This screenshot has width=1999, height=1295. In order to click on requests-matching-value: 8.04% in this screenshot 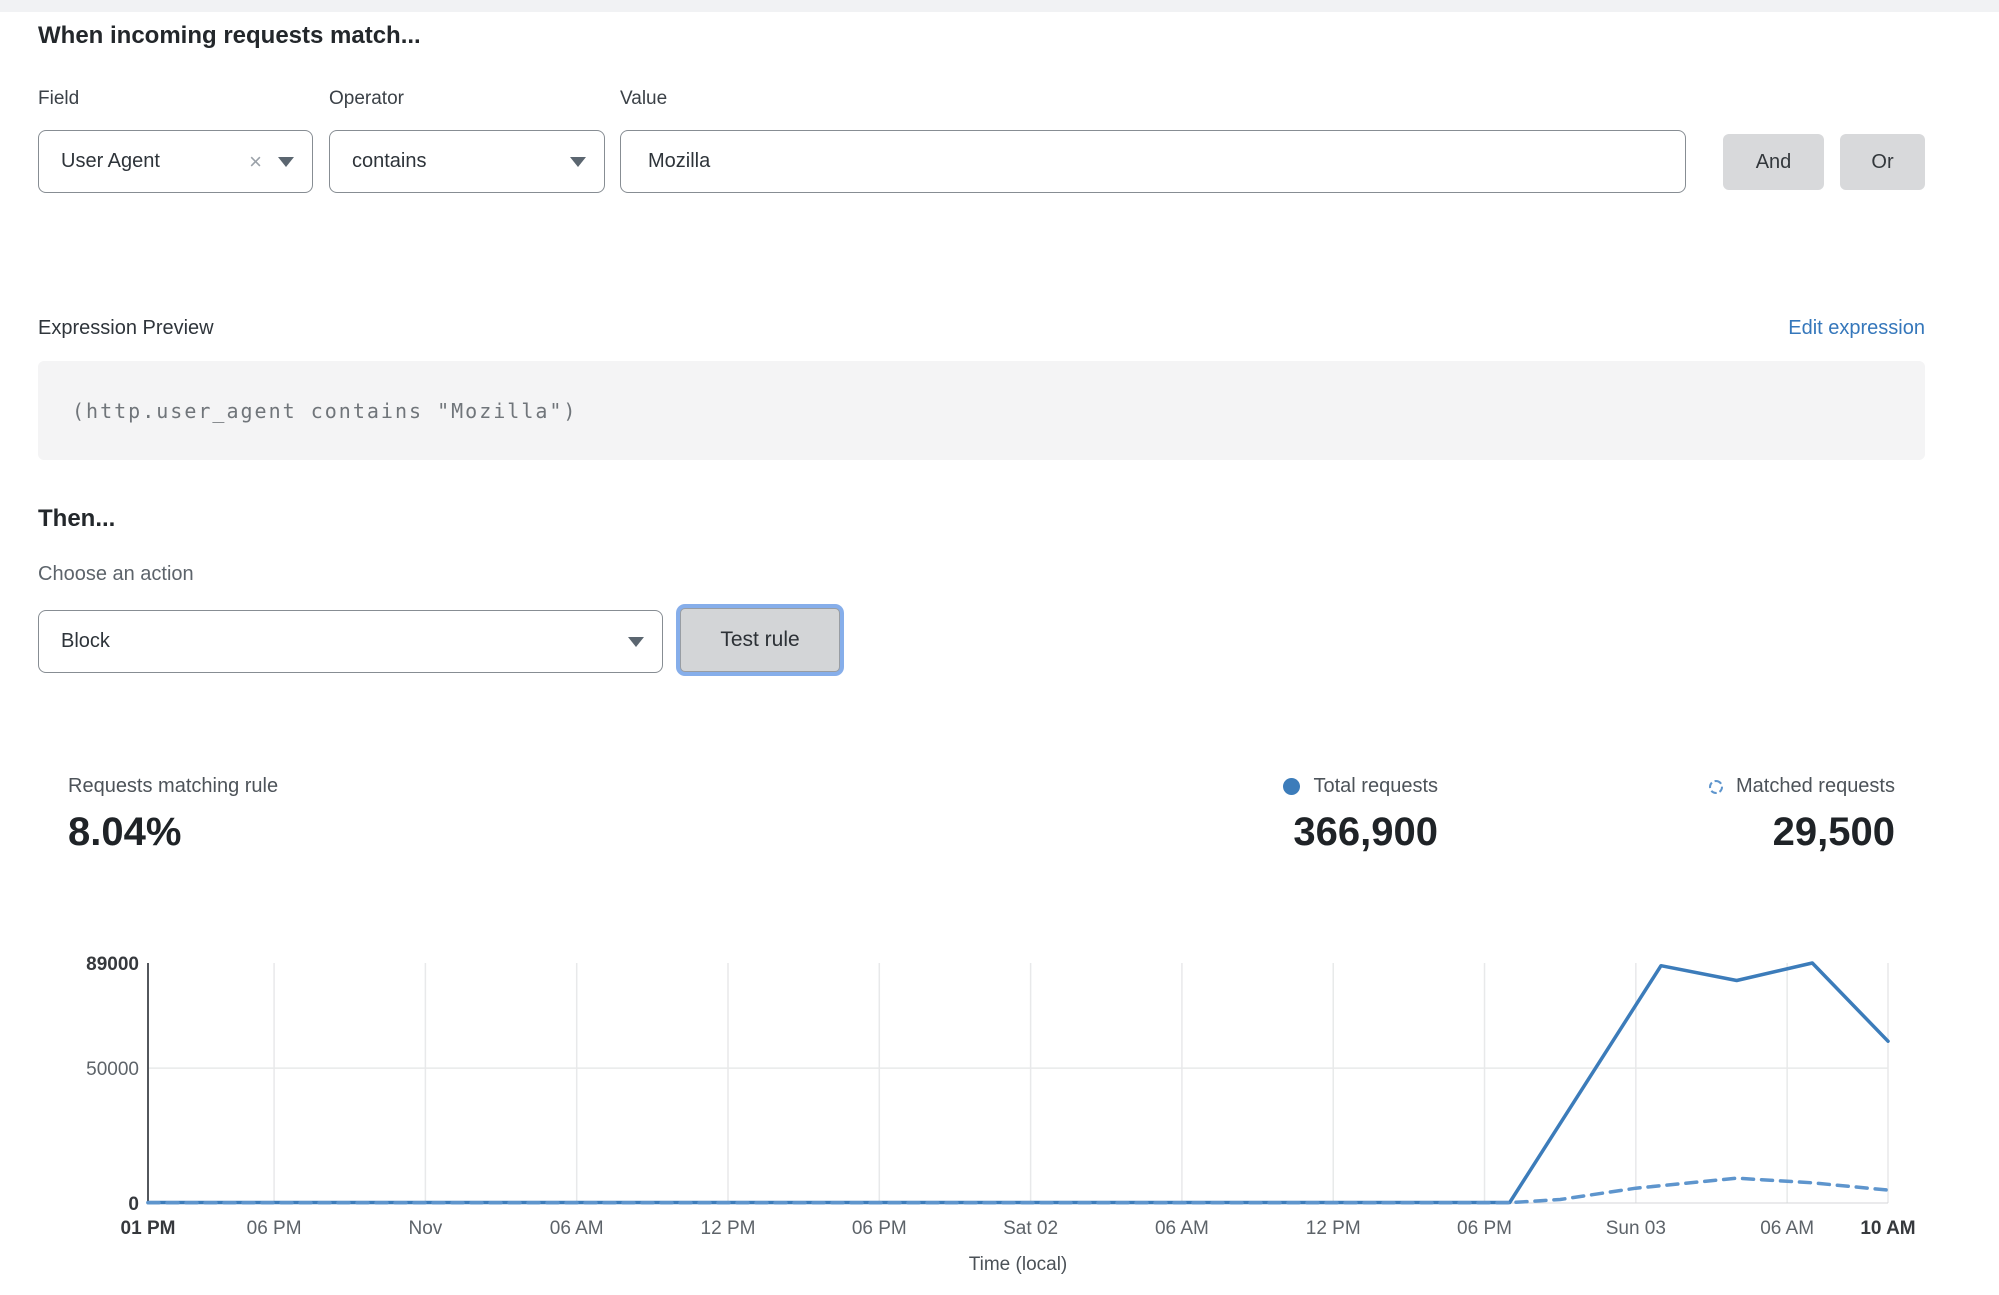, I will do `click(125, 832)`.